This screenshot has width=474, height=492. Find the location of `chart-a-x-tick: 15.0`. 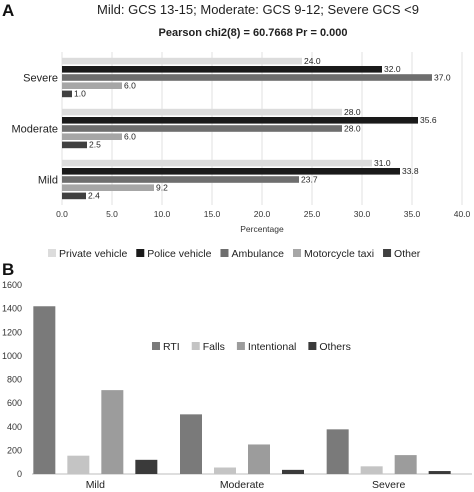

chart-a-x-tick: 15.0 is located at coordinates (212, 214).